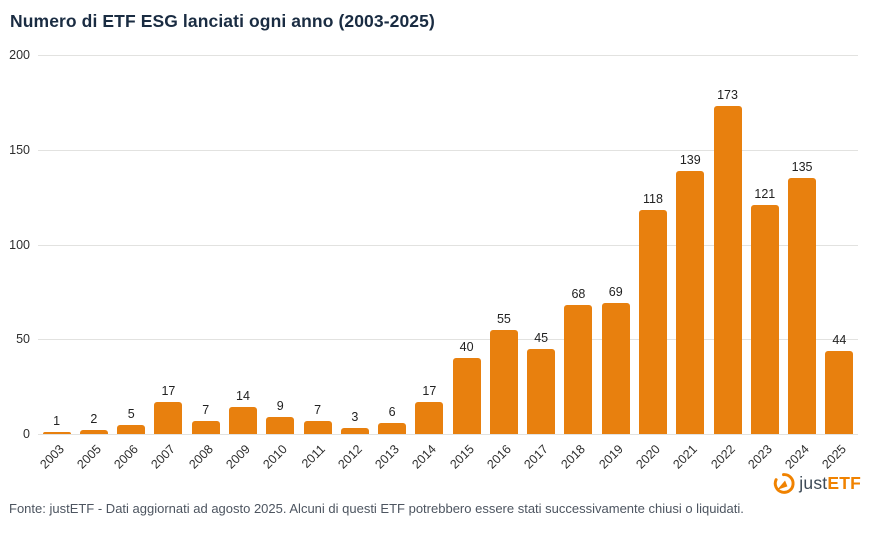  I want to click on x-tick-label: 2008, so click(201, 457).